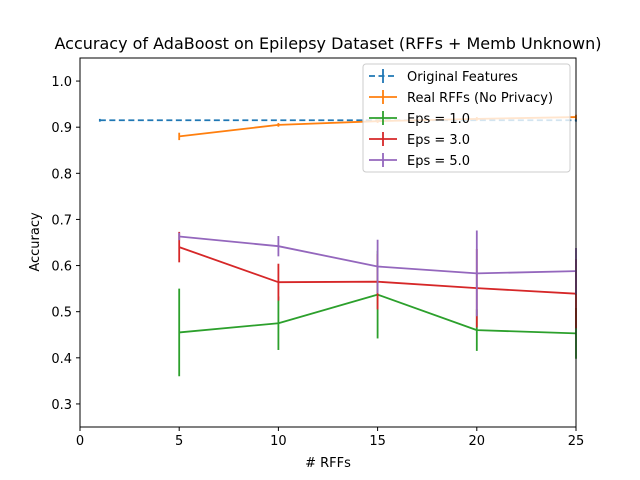 The width and height of the screenshot is (640, 480). Describe the element at coordinates (35, 242) in the screenshot. I see `y-axis-label: Accuracy` at that location.